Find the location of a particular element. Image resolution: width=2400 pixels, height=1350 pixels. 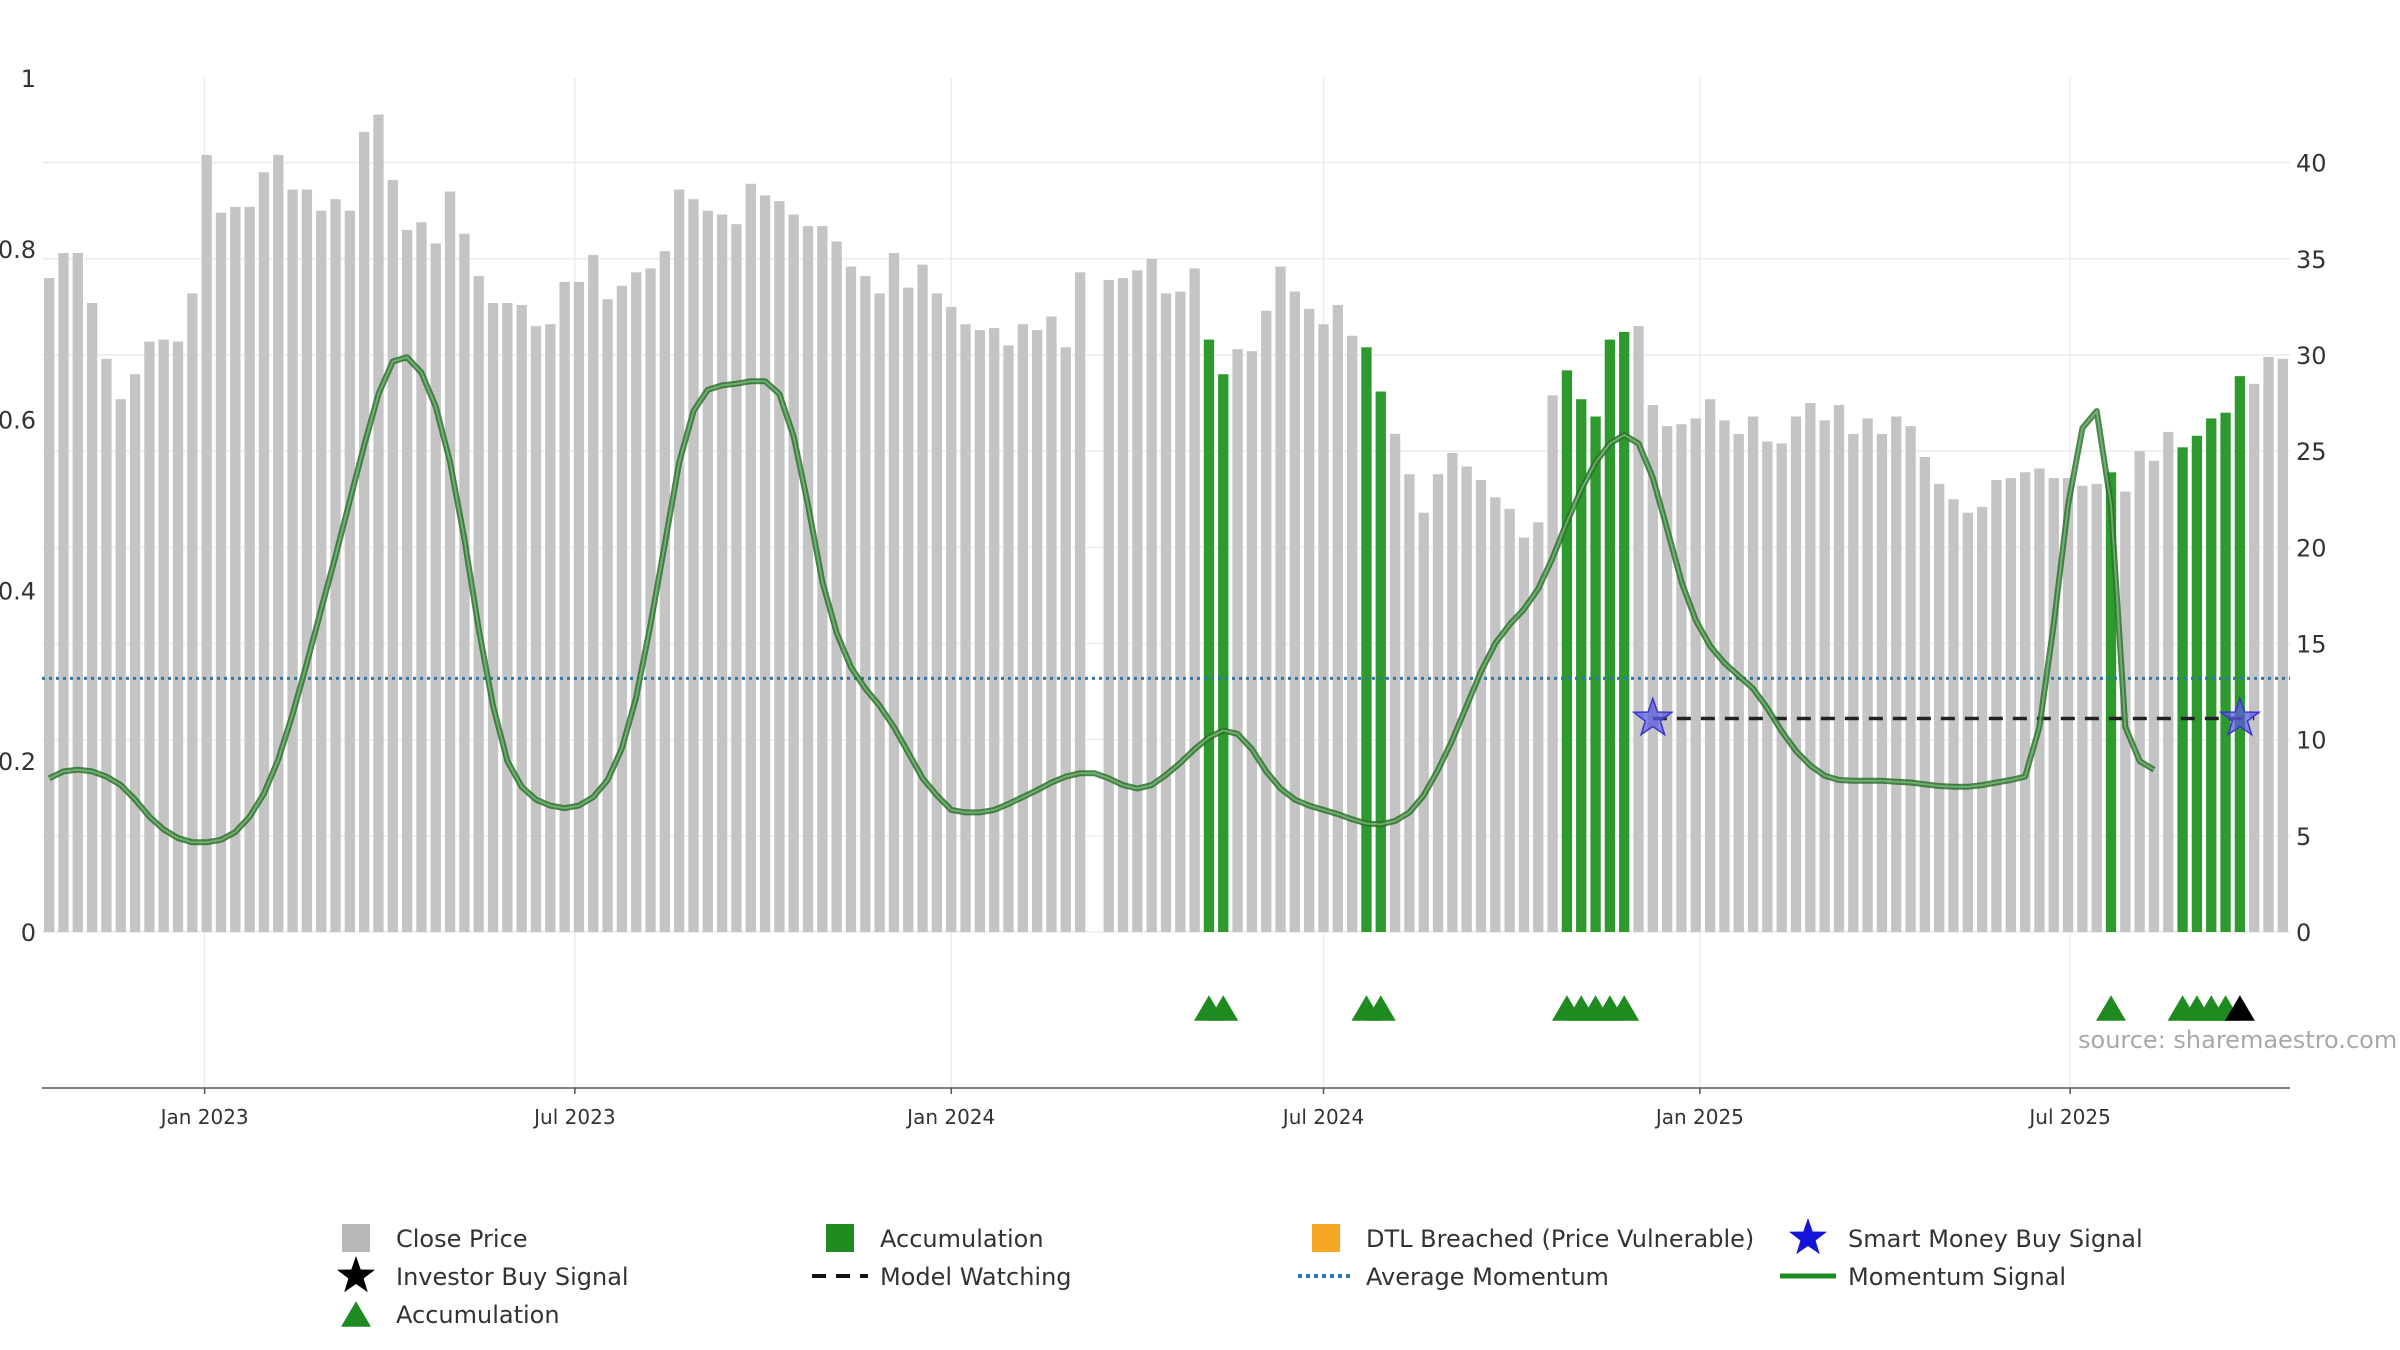

signal-markers is located at coordinates (1727, 858).